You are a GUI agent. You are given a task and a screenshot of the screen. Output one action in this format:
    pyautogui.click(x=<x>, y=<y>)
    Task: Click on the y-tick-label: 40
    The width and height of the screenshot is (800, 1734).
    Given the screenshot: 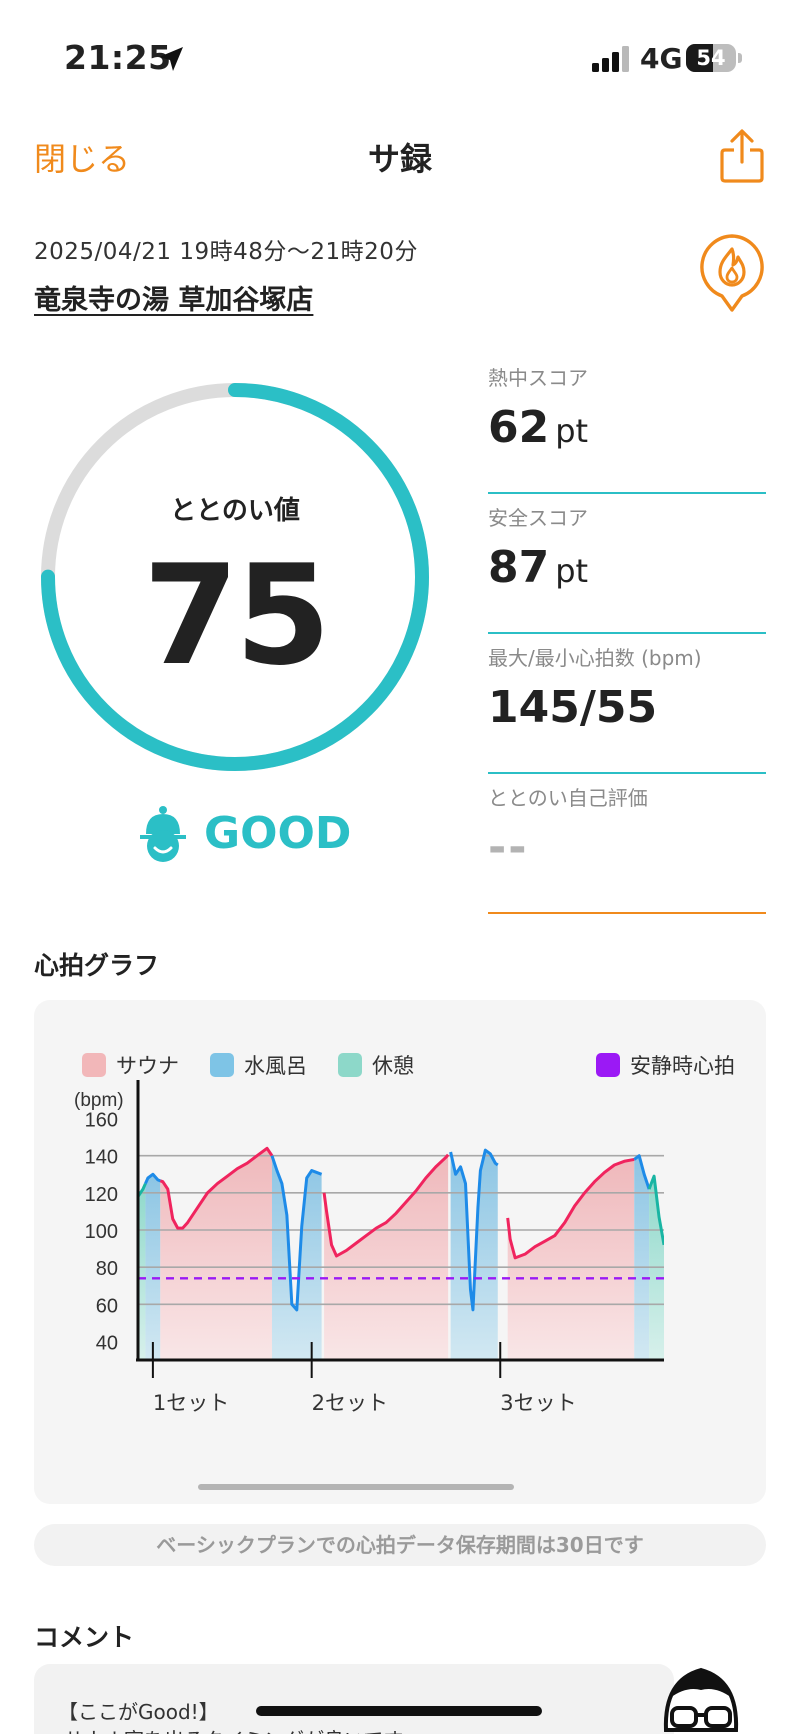 What is the action you would take?
    pyautogui.click(x=107, y=1343)
    